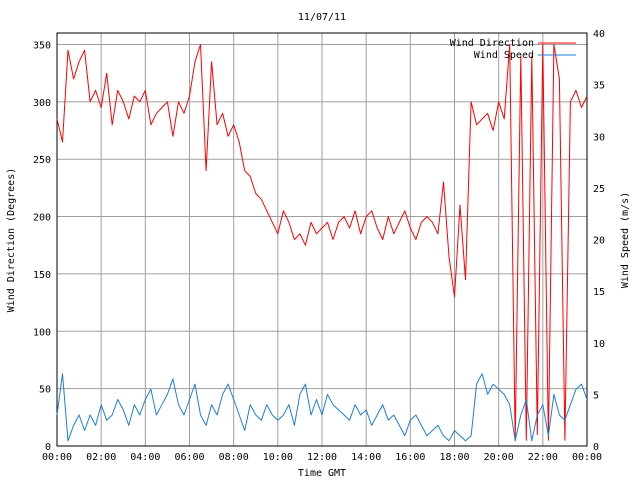 This screenshot has width=640, height=480. I want to click on x-tick-label: 18:00, so click(454, 457).